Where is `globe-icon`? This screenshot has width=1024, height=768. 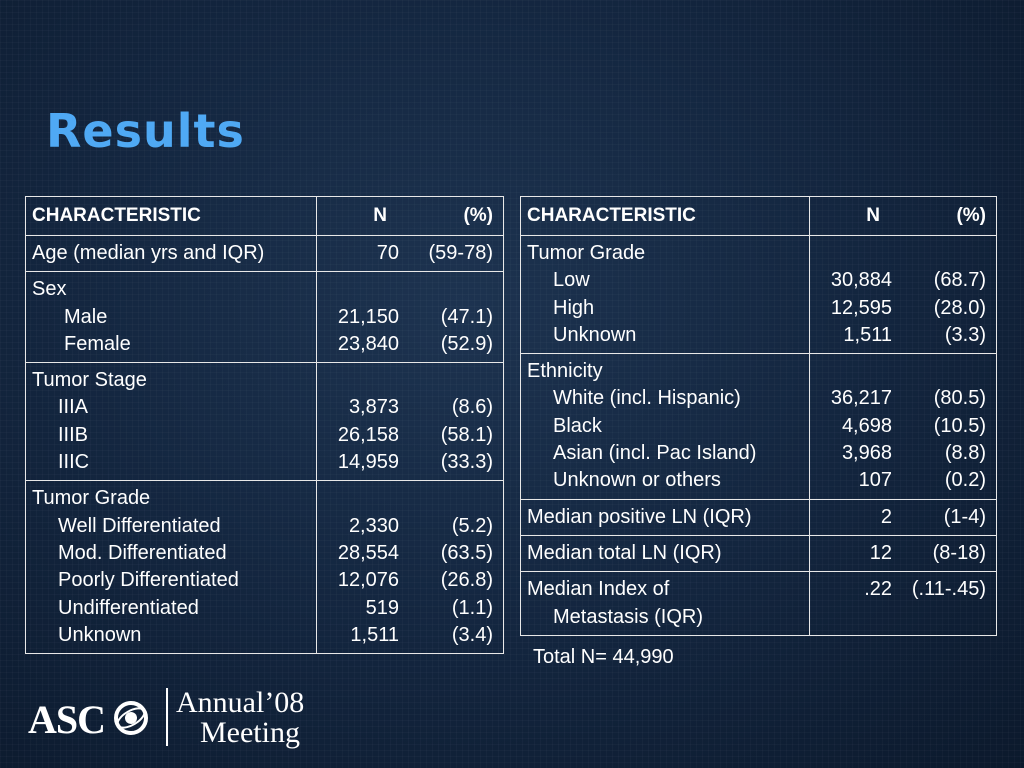 globe-icon is located at coordinates (131, 718).